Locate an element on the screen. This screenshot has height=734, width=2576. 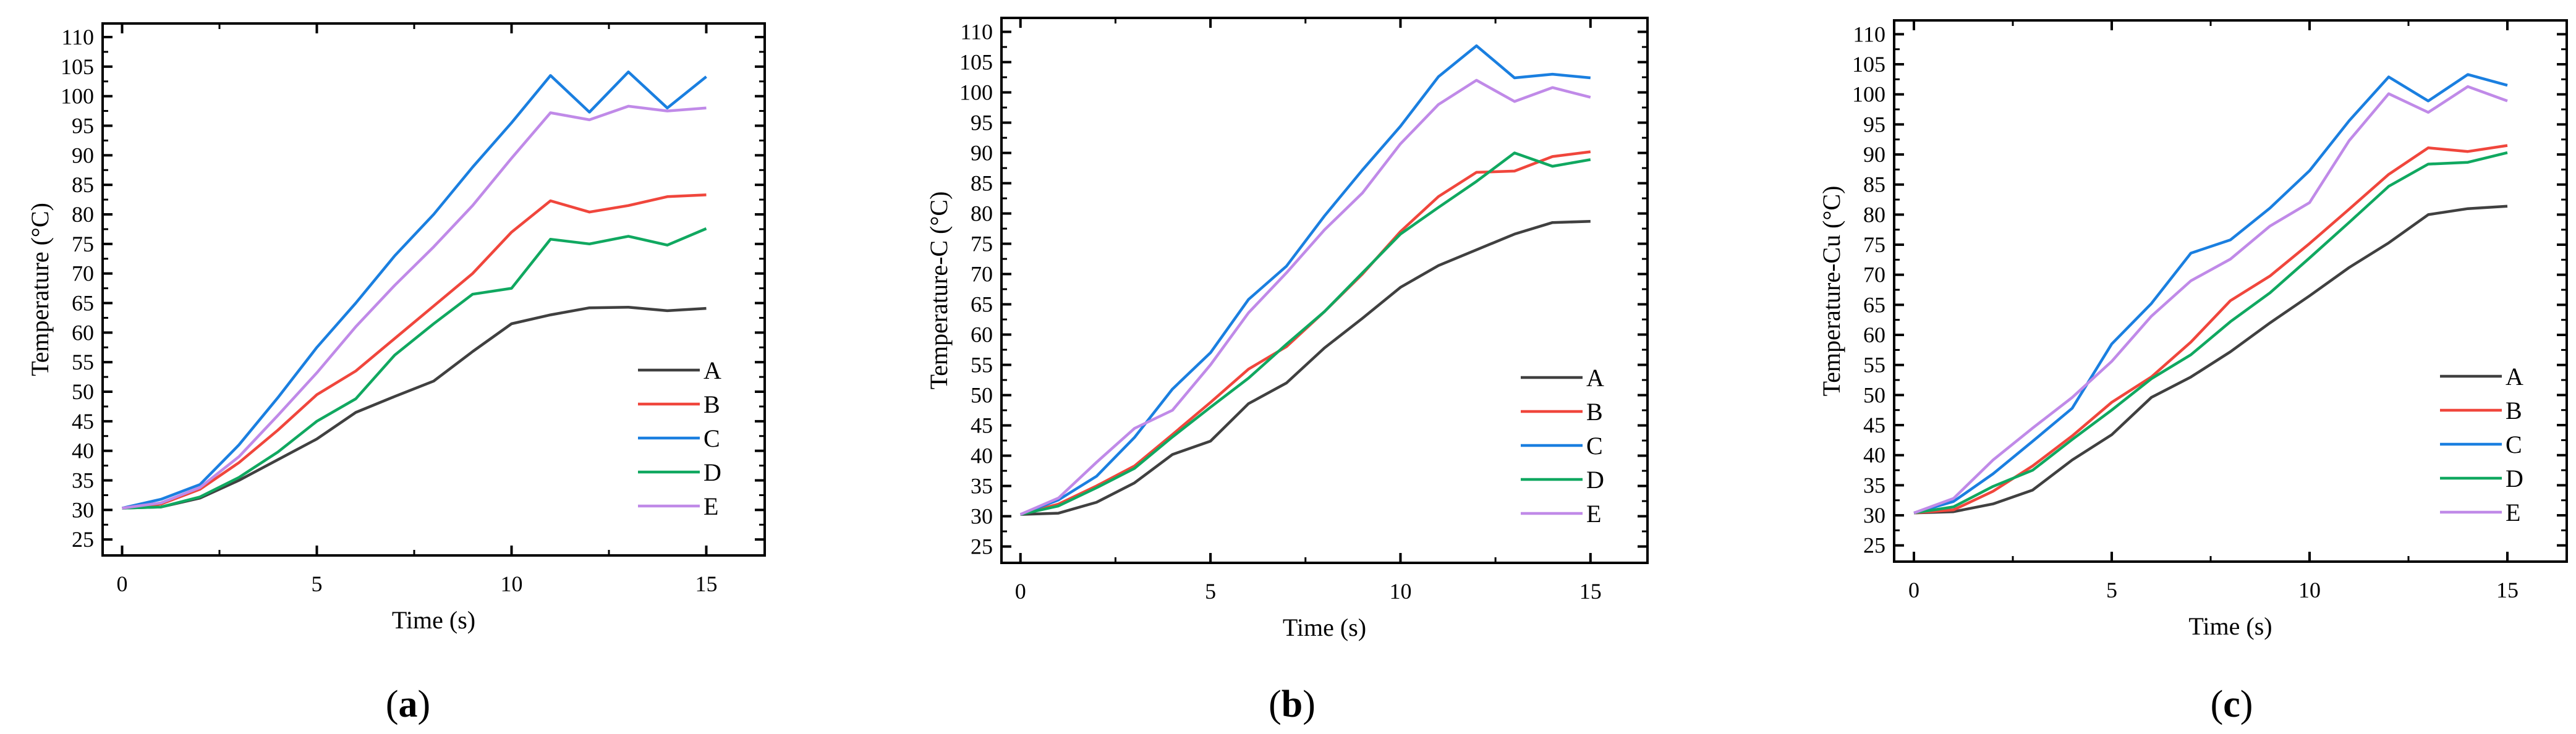
y-tick-label: 105 is located at coordinates (976, 62).